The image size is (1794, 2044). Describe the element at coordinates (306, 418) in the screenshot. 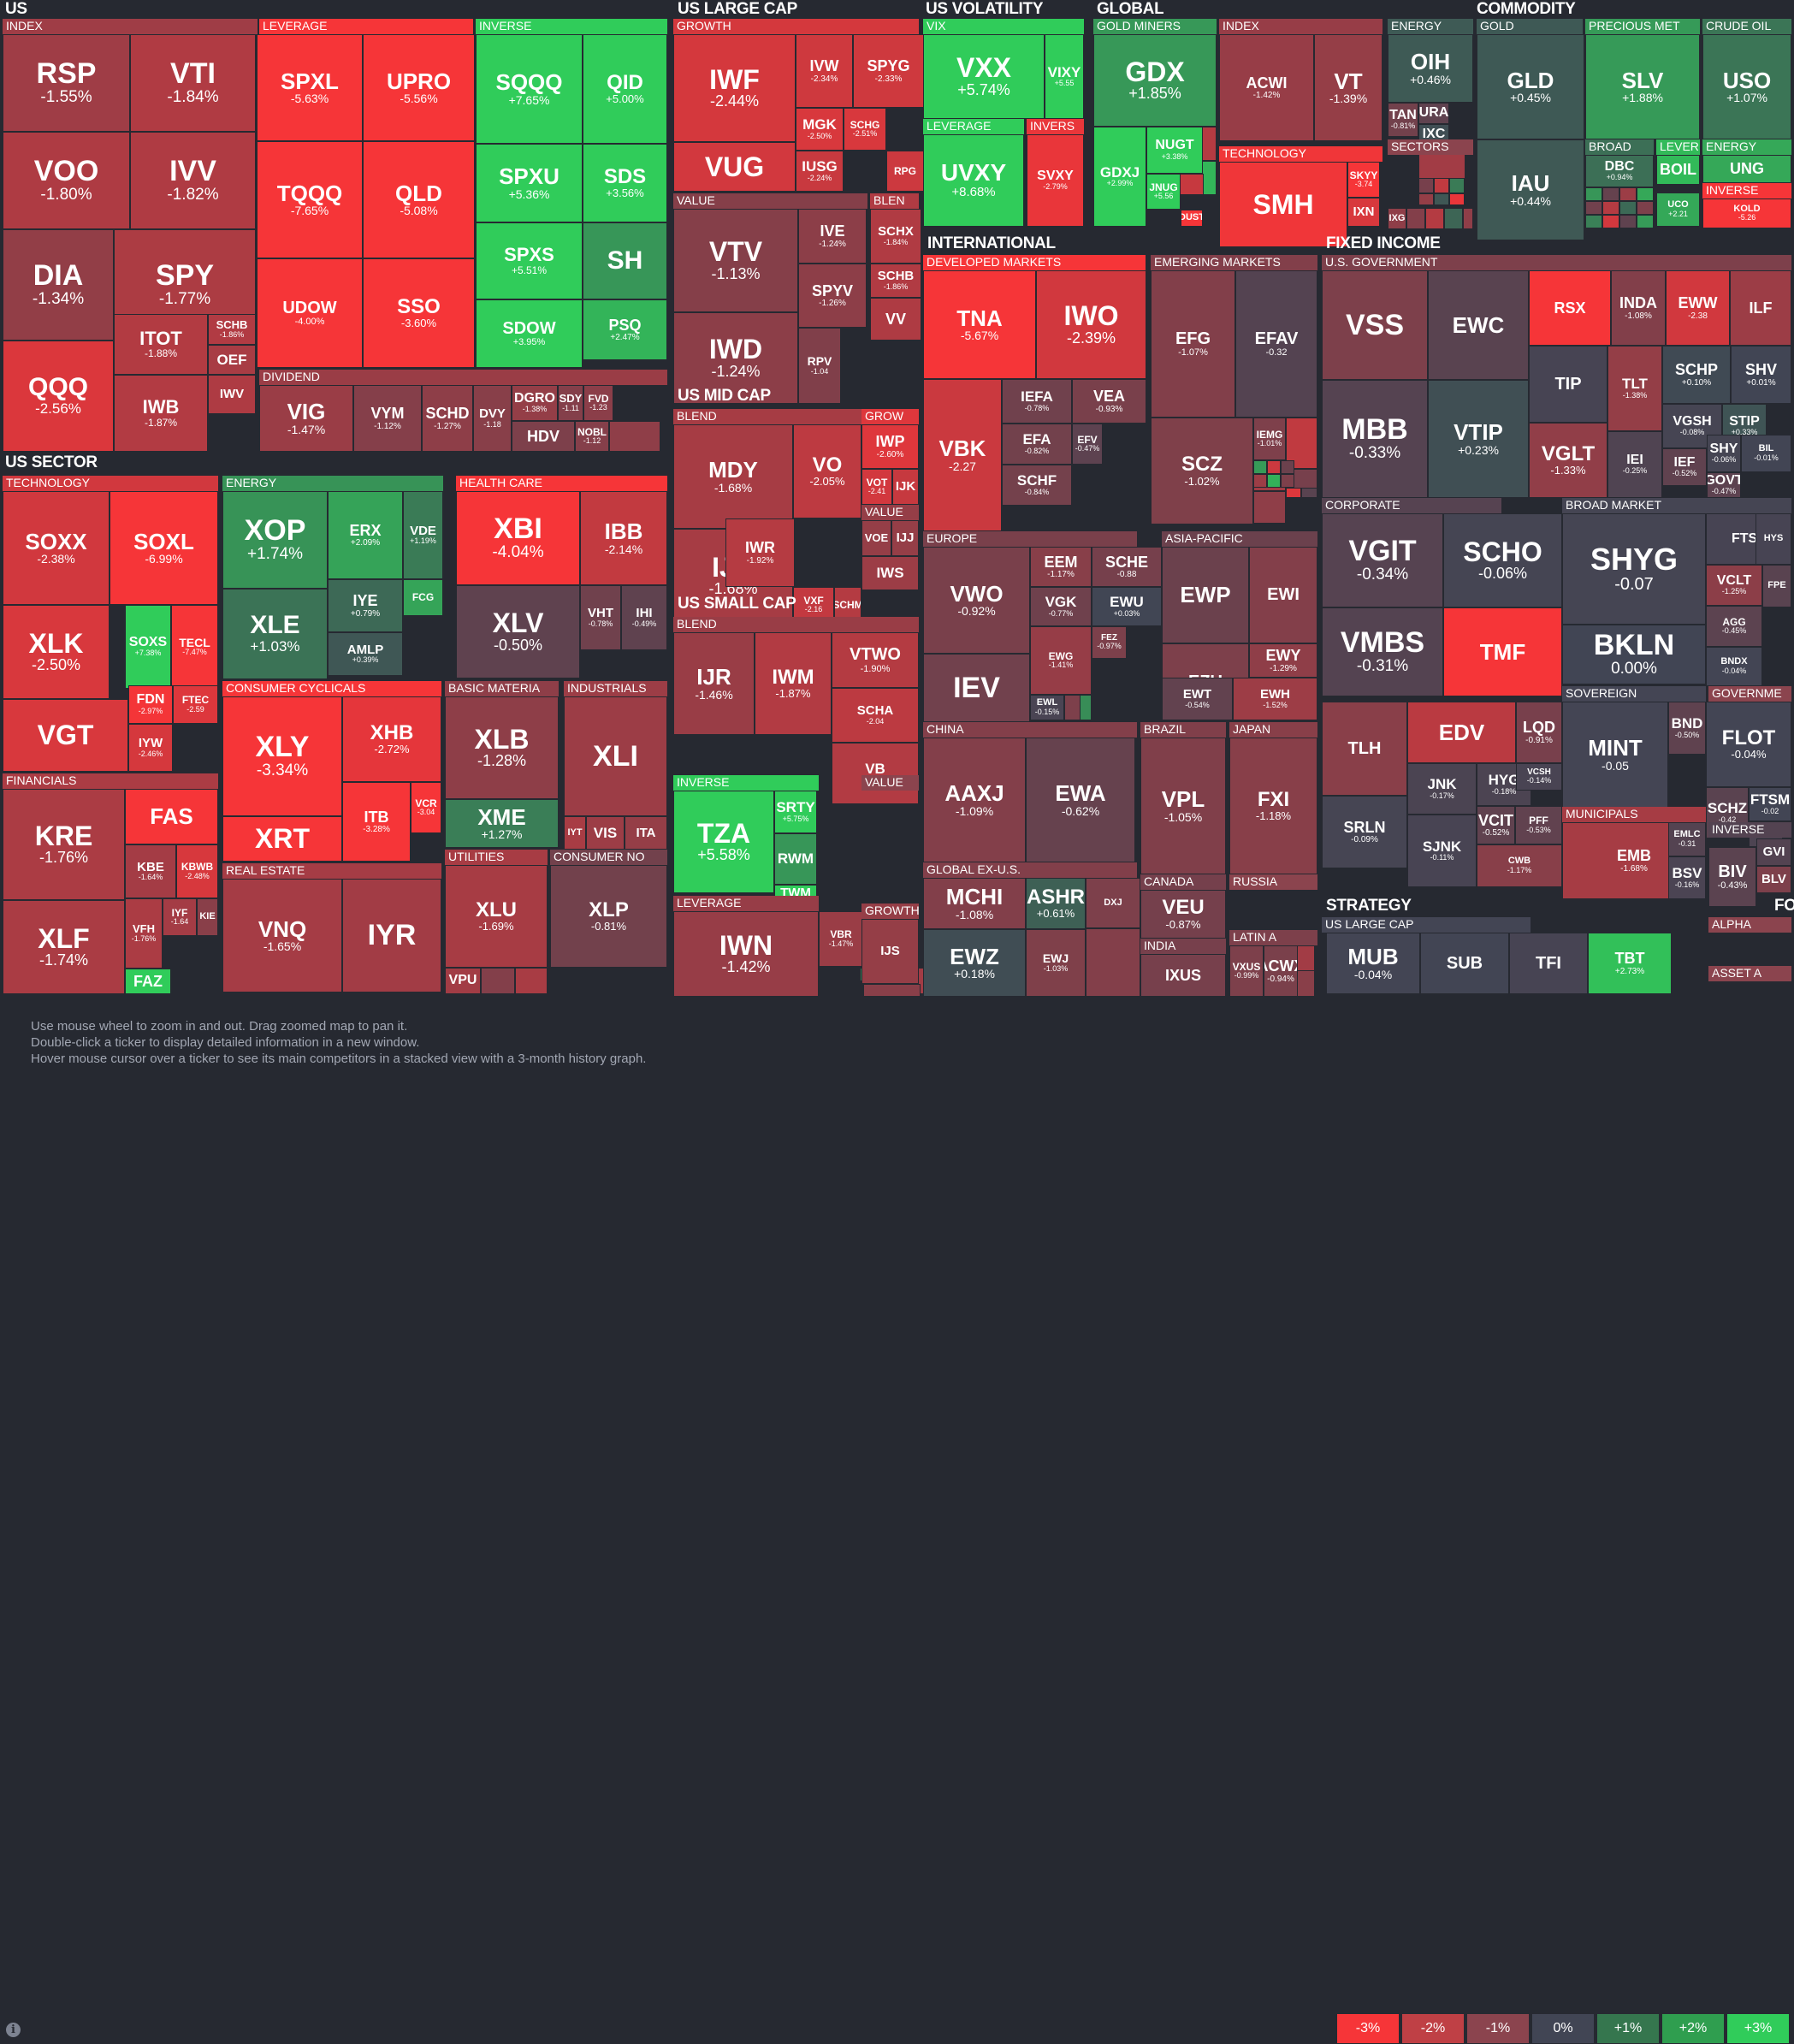

I see `tile-vig: VIG -1.47%` at that location.